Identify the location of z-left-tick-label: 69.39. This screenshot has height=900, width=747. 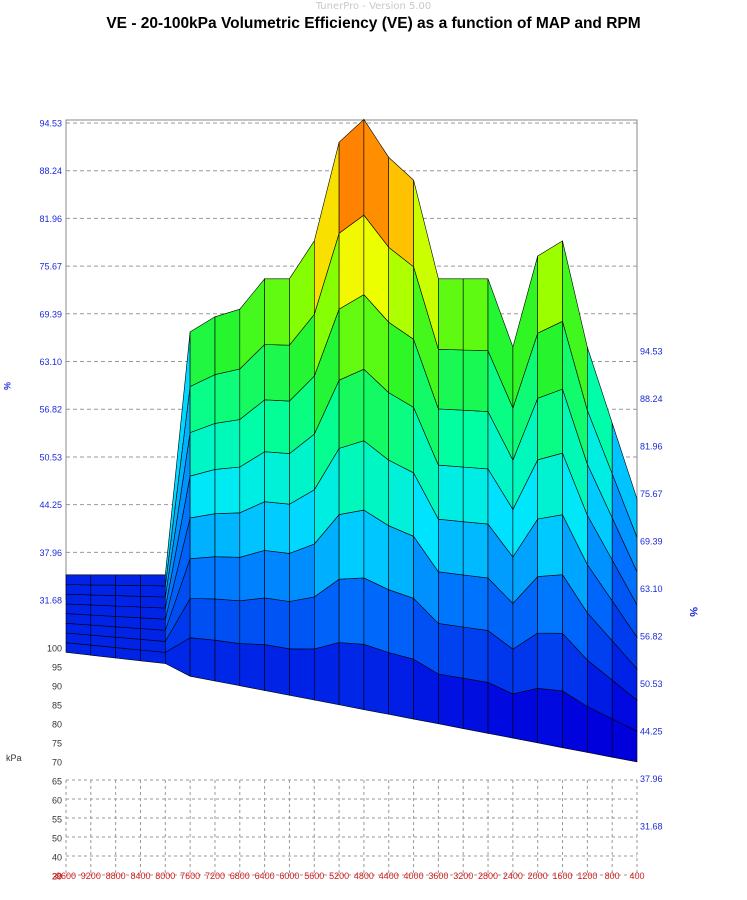
(50, 314).